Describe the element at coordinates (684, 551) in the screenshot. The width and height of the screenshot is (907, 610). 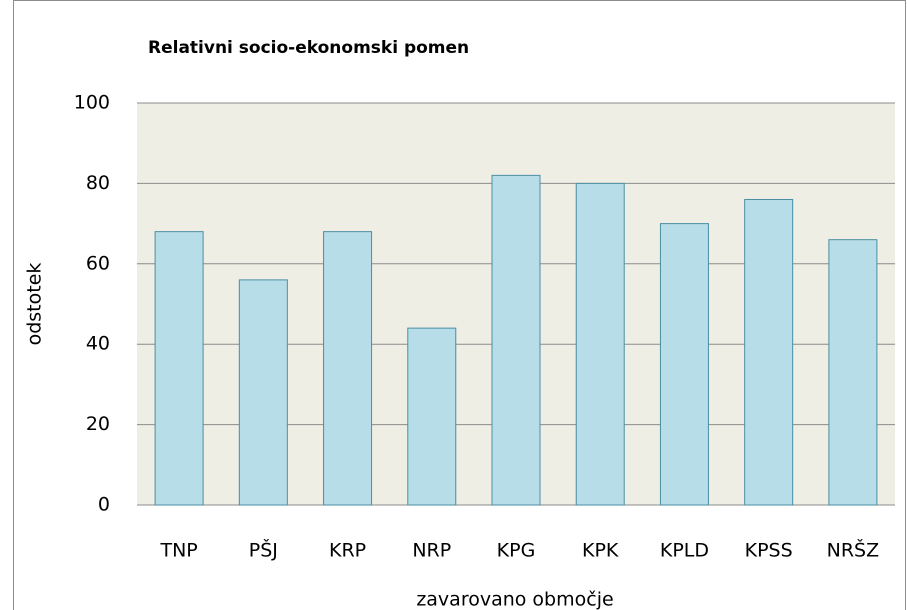
I see `x-tick-label: KPLD` at that location.